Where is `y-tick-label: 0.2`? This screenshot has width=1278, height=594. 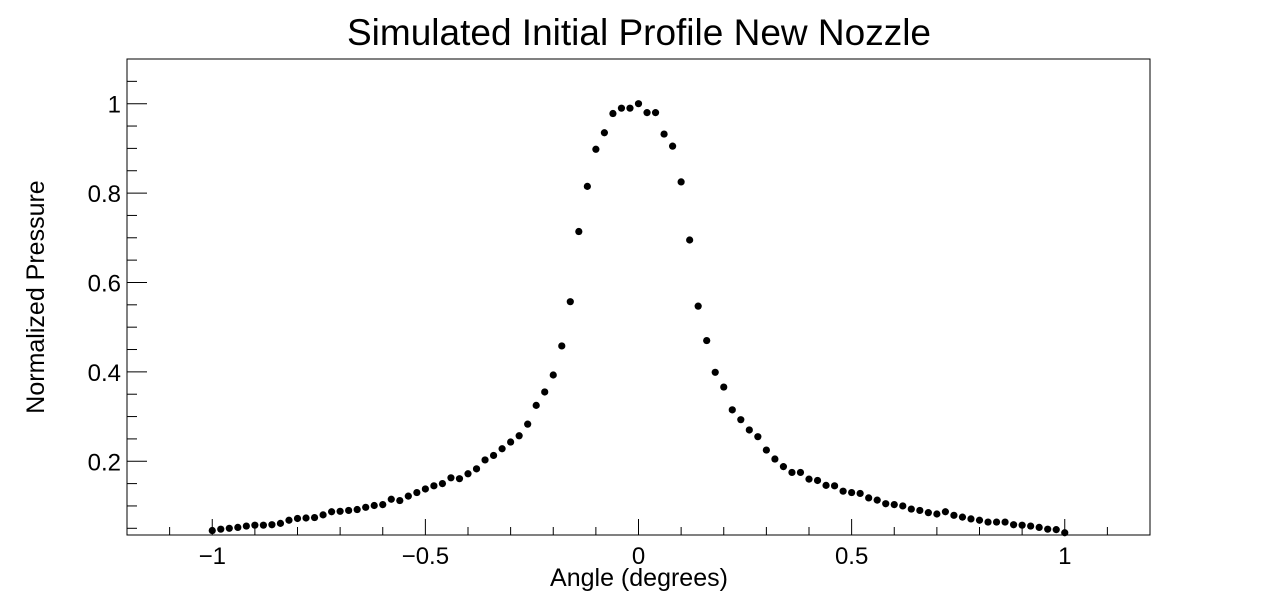
y-tick-label: 0.2 is located at coordinates (104, 462).